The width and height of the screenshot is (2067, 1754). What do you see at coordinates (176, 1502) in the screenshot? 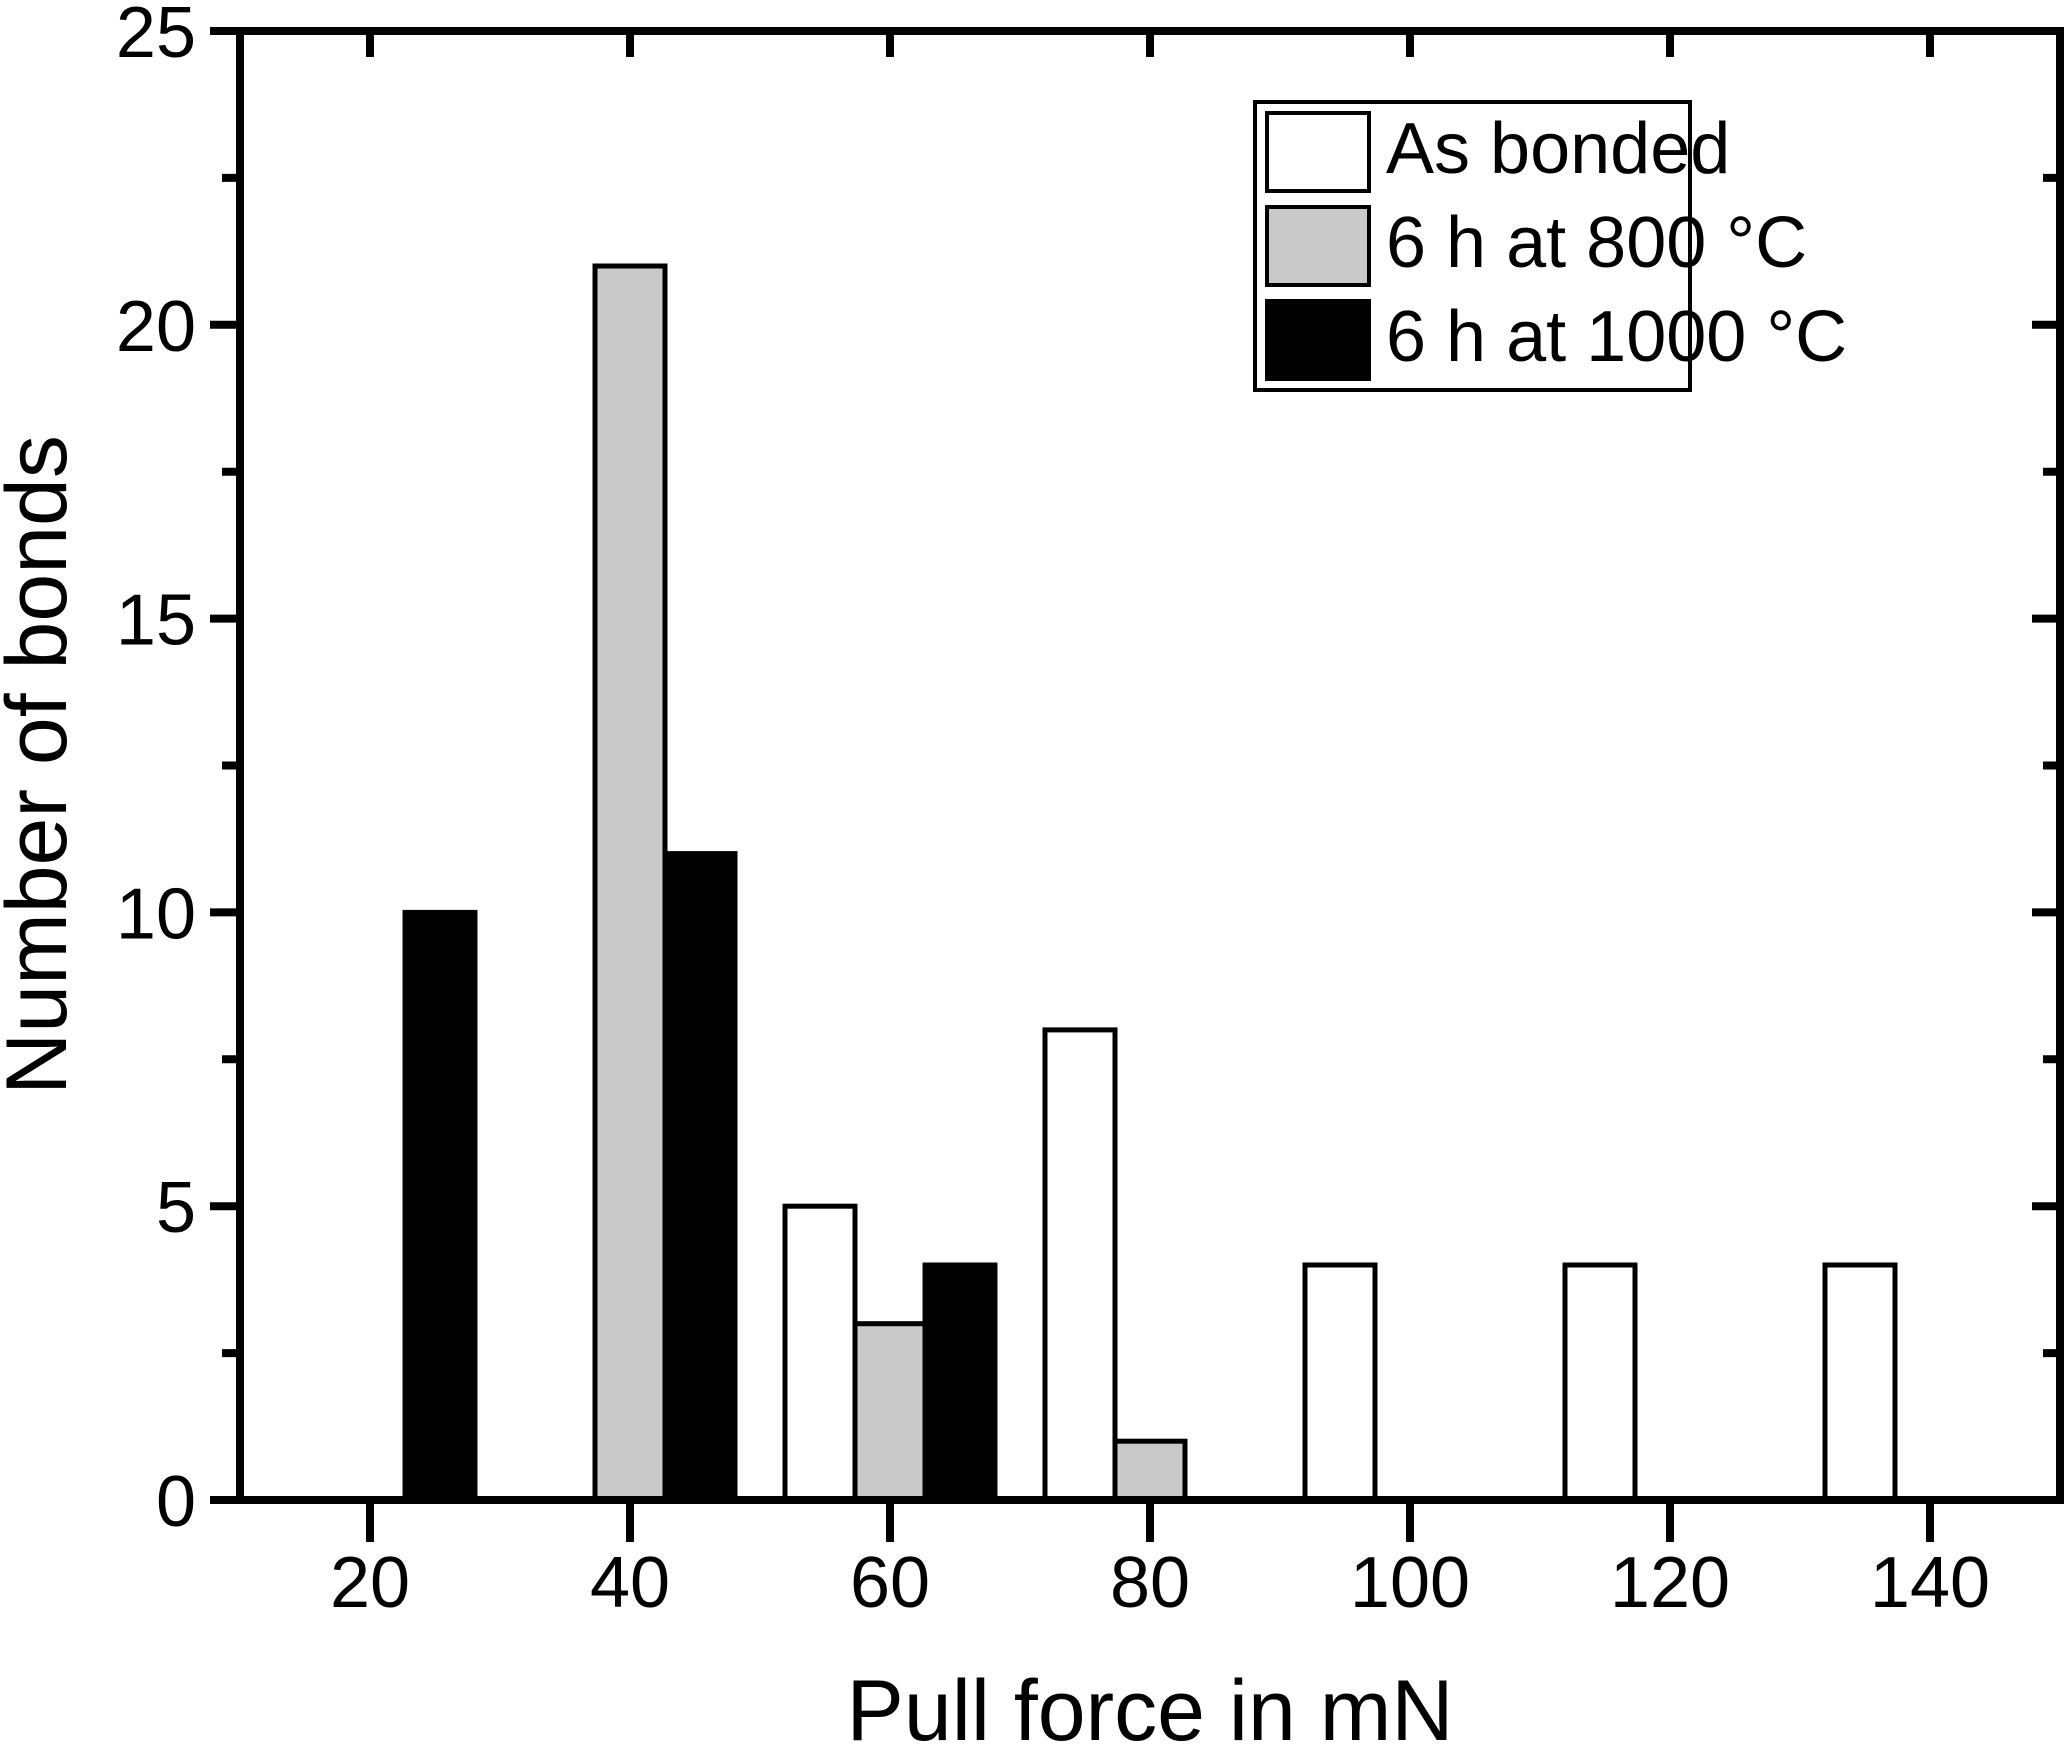
I see `y-tick-label: 0` at bounding box center [176, 1502].